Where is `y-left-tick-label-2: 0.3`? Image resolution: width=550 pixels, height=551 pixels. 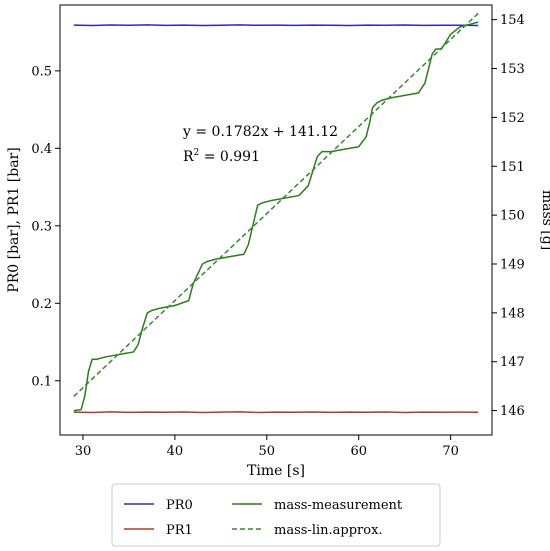
y-left-tick-label-2: 0.3 is located at coordinates (41, 226).